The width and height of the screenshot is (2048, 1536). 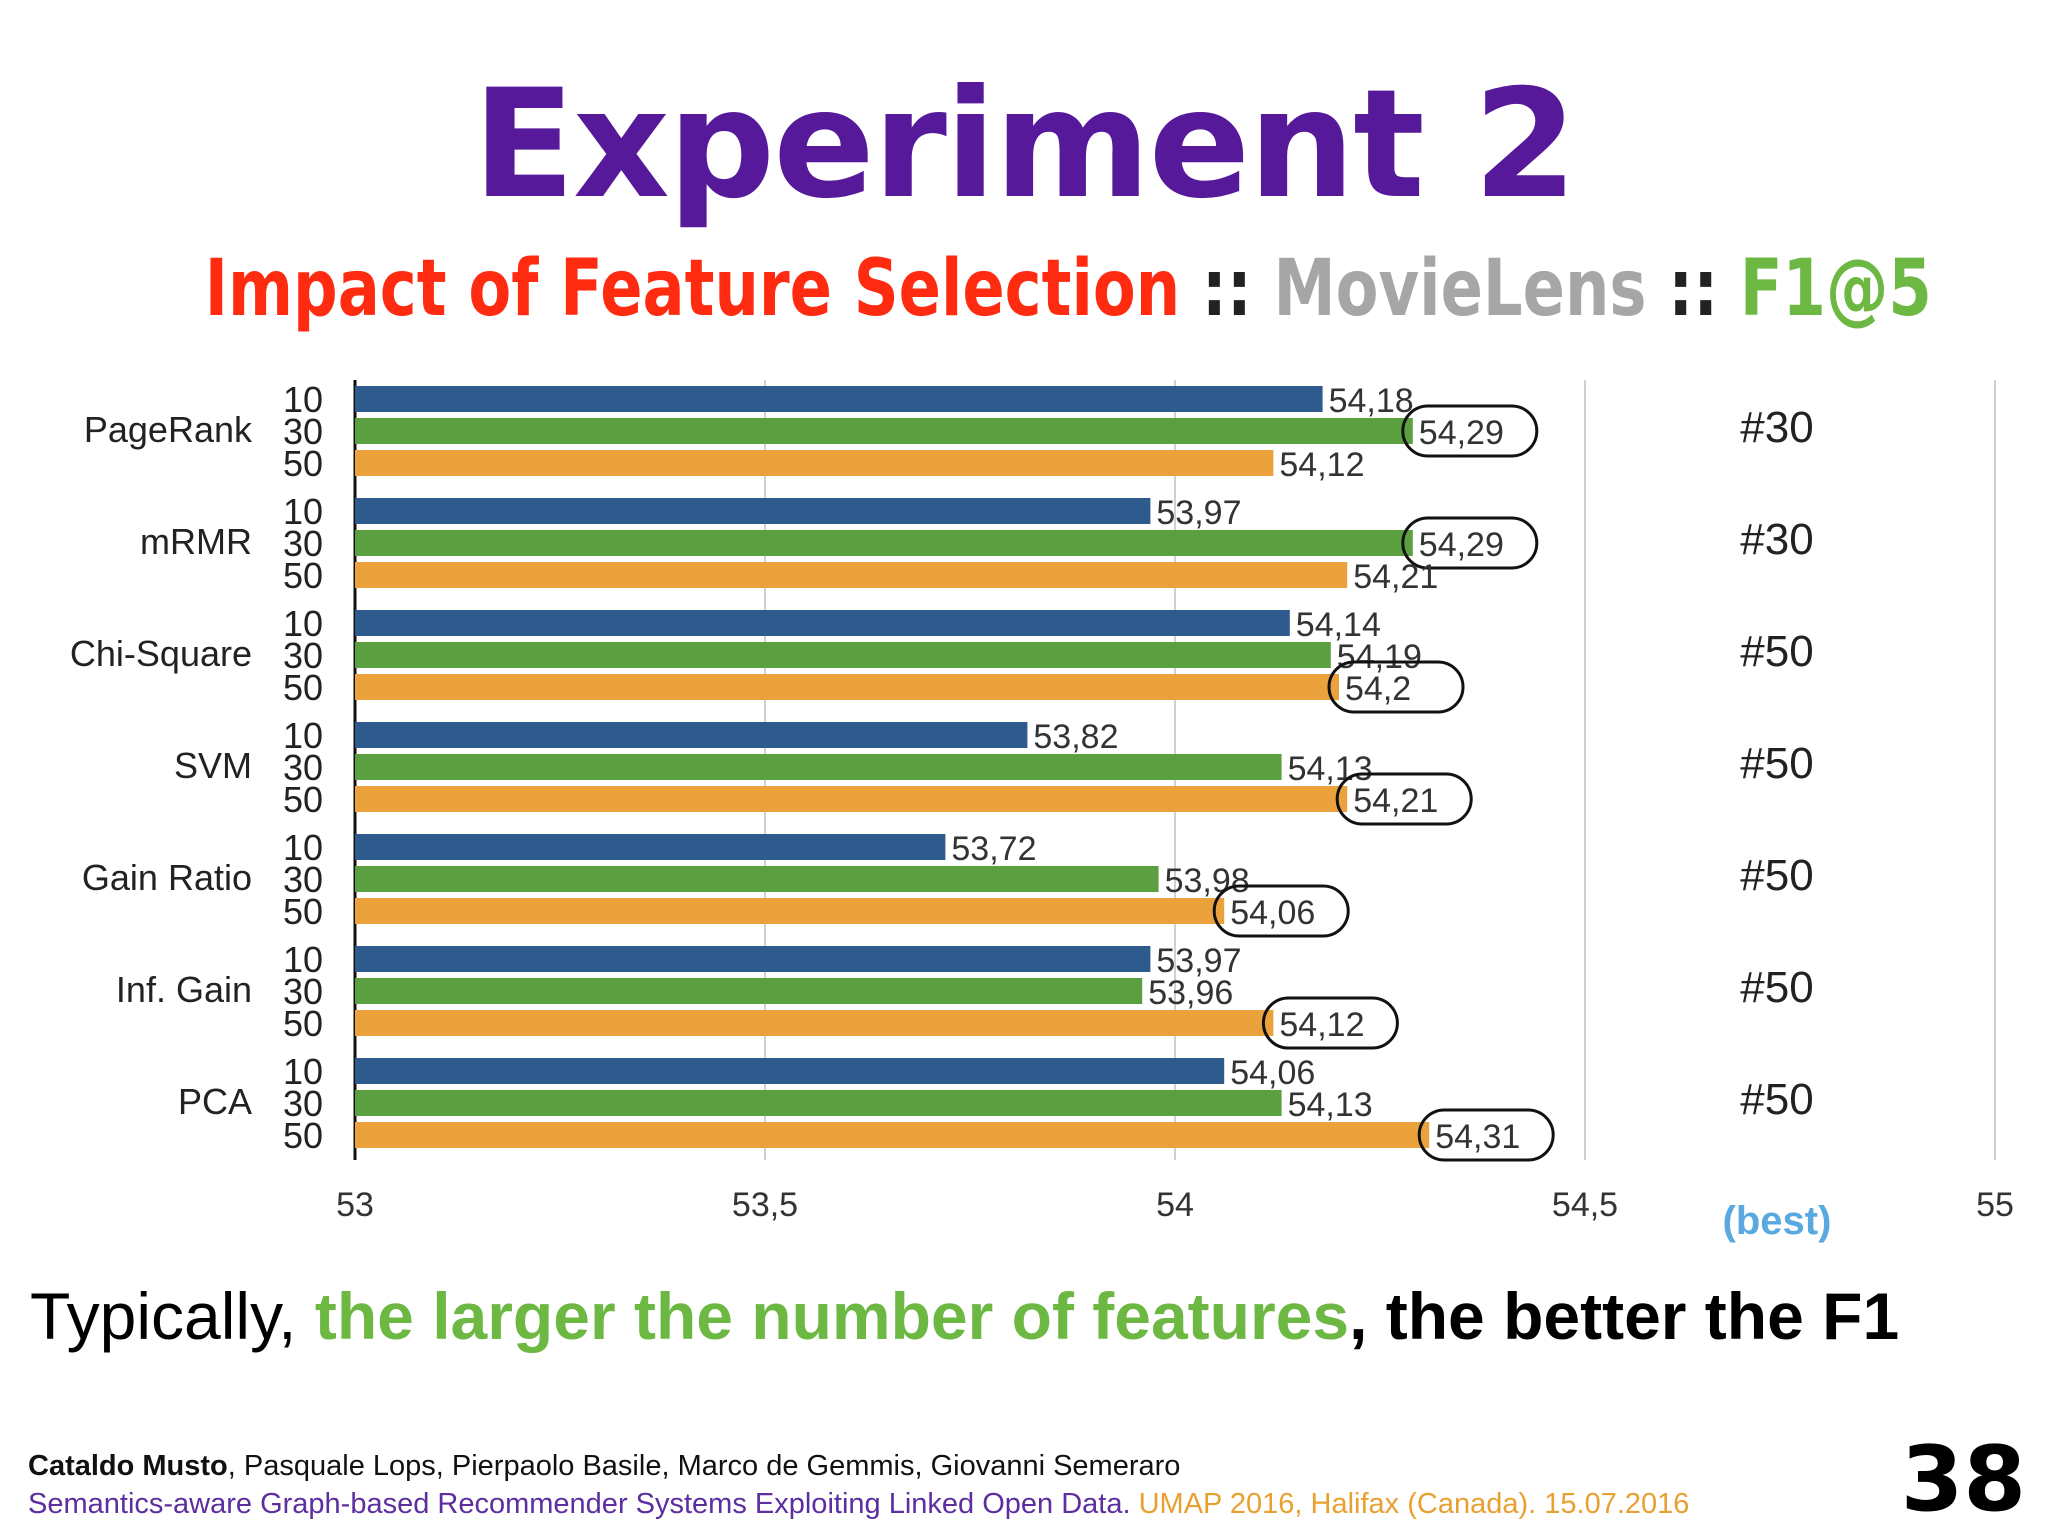 What do you see at coordinates (172, 1316) in the screenshot?
I see `takeaway-prefix: Typically,` at bounding box center [172, 1316].